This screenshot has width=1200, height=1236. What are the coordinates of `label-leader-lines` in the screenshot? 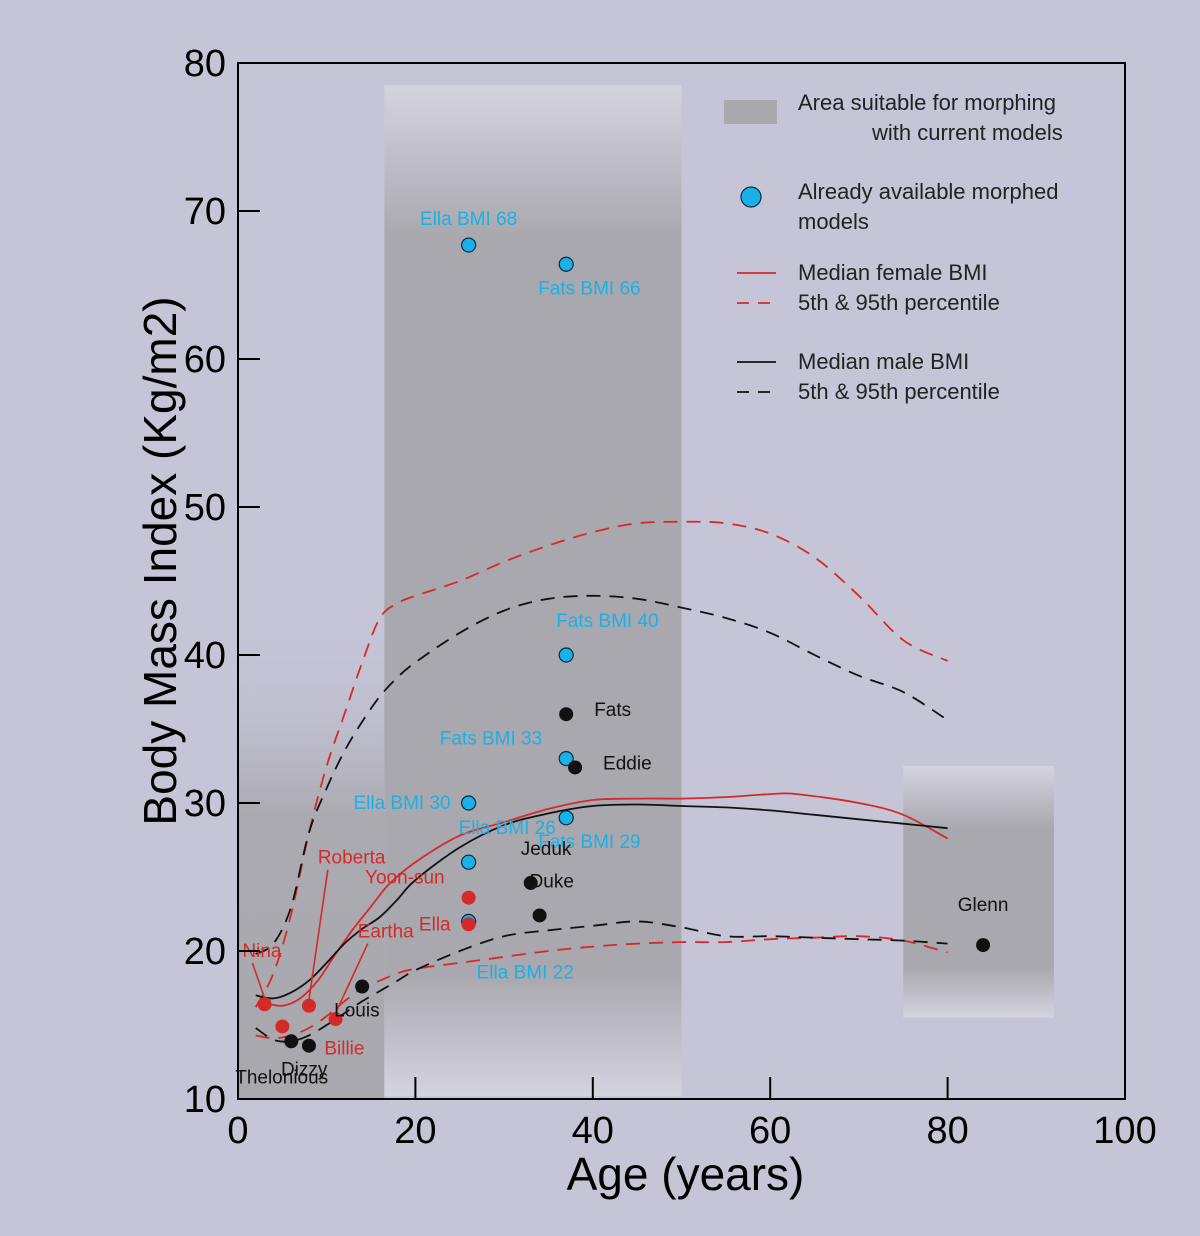 It's located at (310, 941).